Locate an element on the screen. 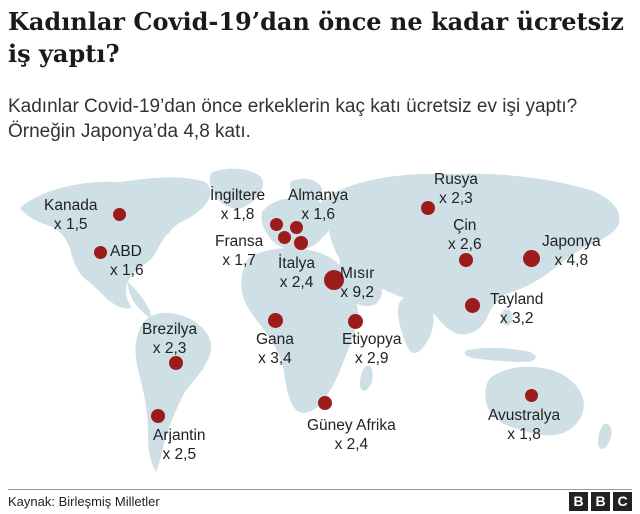 This screenshot has height=514, width=640. madagascar-shape is located at coordinates (366, 378).